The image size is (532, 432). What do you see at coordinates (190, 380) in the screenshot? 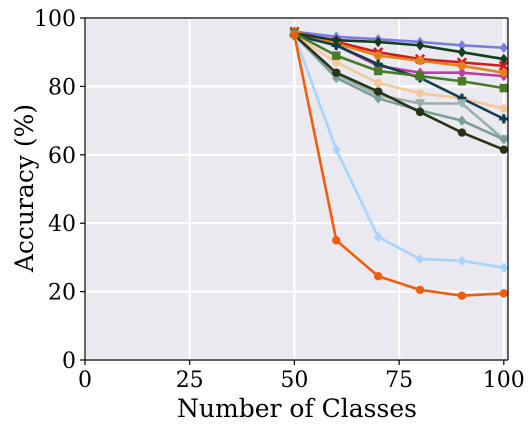
I see `x-tick-label: 25` at bounding box center [190, 380].